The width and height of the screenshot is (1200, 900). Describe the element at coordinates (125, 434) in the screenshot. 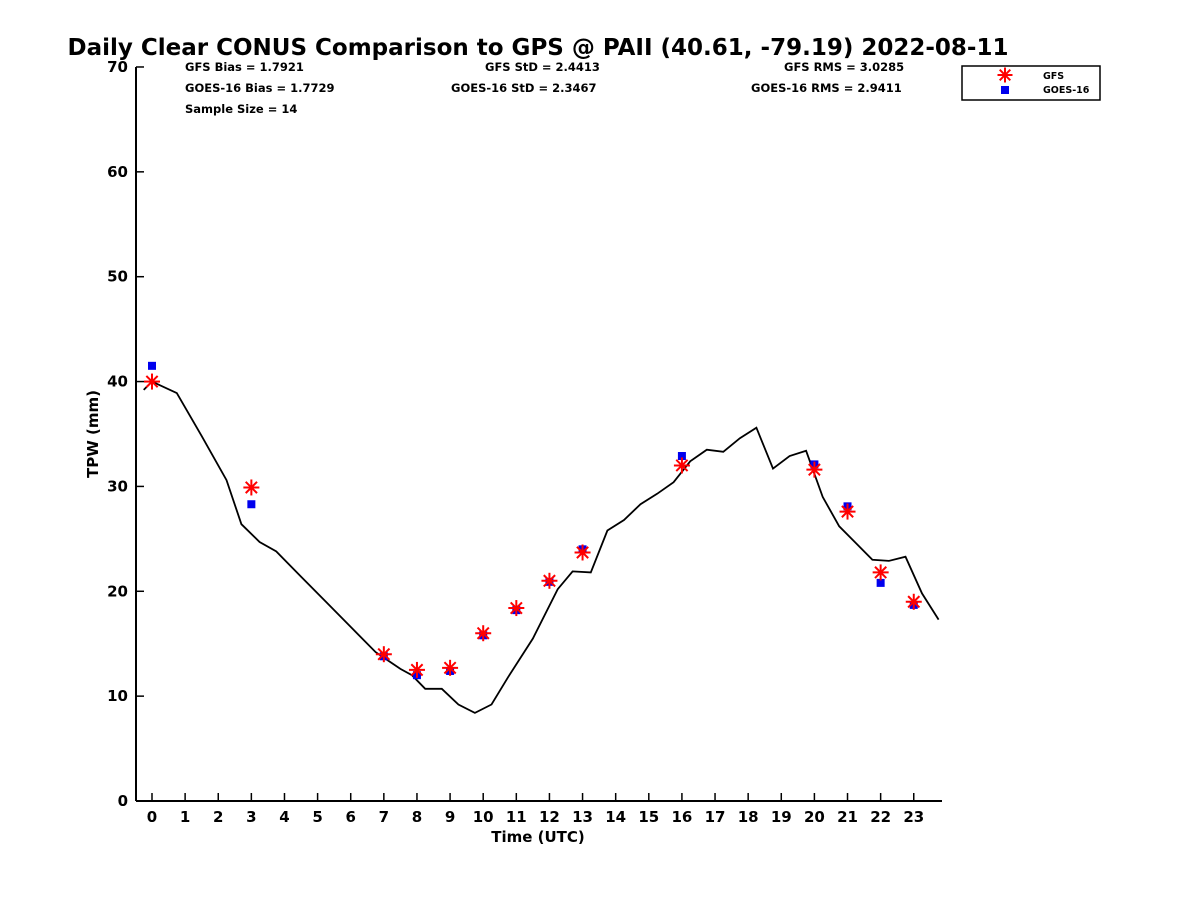

I see `y-ticks: 0 10 20 30 40 50 60 70` at that location.